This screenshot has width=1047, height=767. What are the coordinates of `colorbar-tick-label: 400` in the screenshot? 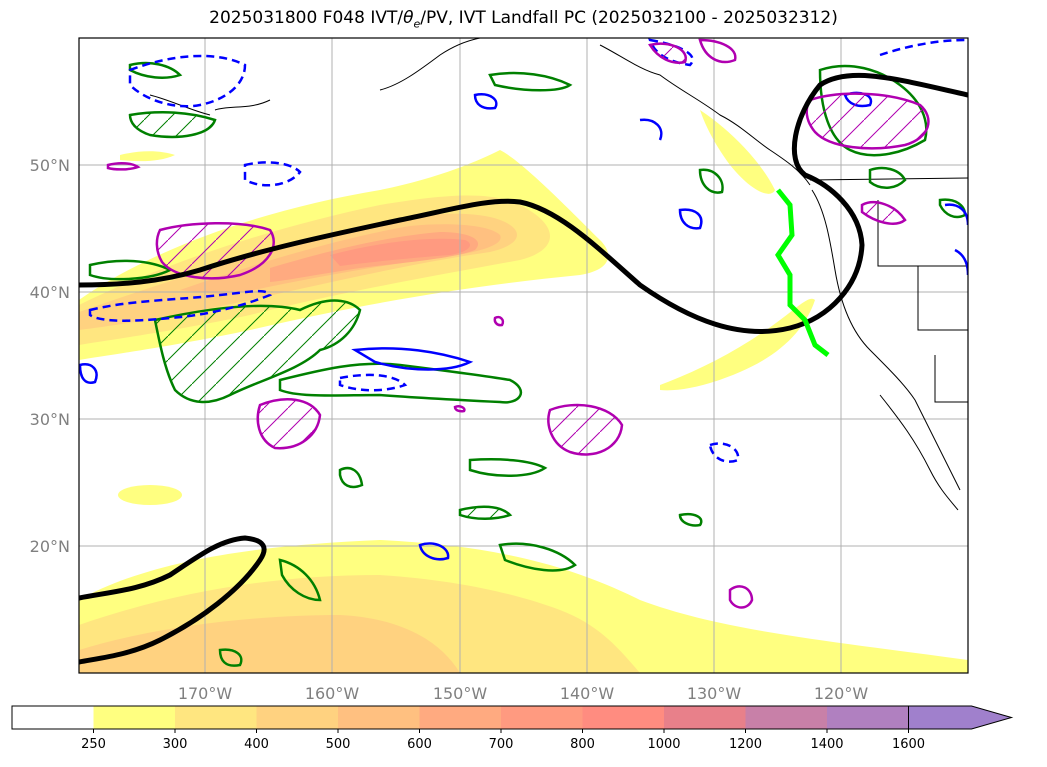 It's located at (256, 744).